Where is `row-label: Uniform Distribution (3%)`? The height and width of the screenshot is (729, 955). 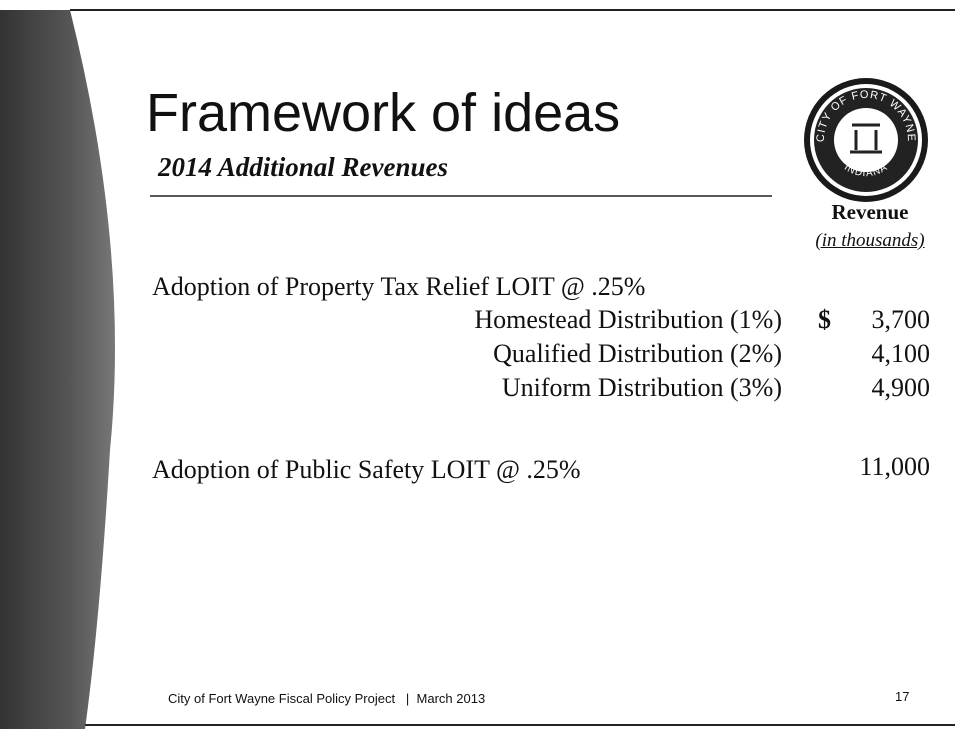 row-label: Uniform Distribution (3%) is located at coordinates (641, 387).